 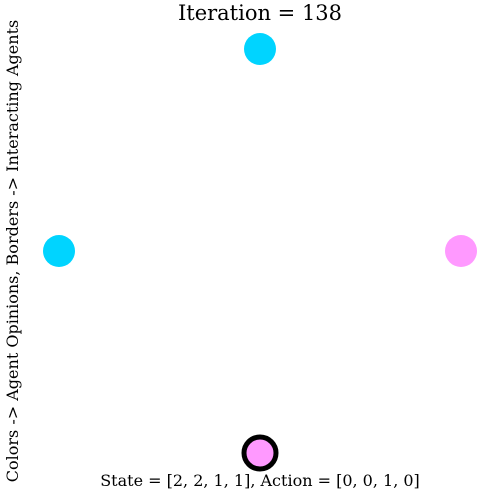 I want to click on agent-left, so click(x=59, y=251).